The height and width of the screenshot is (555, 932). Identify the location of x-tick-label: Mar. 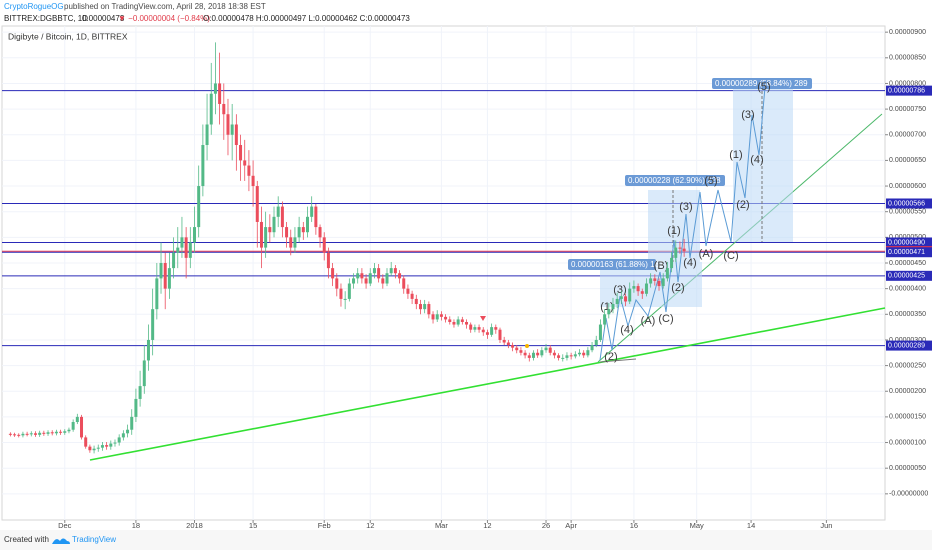
(441, 525).